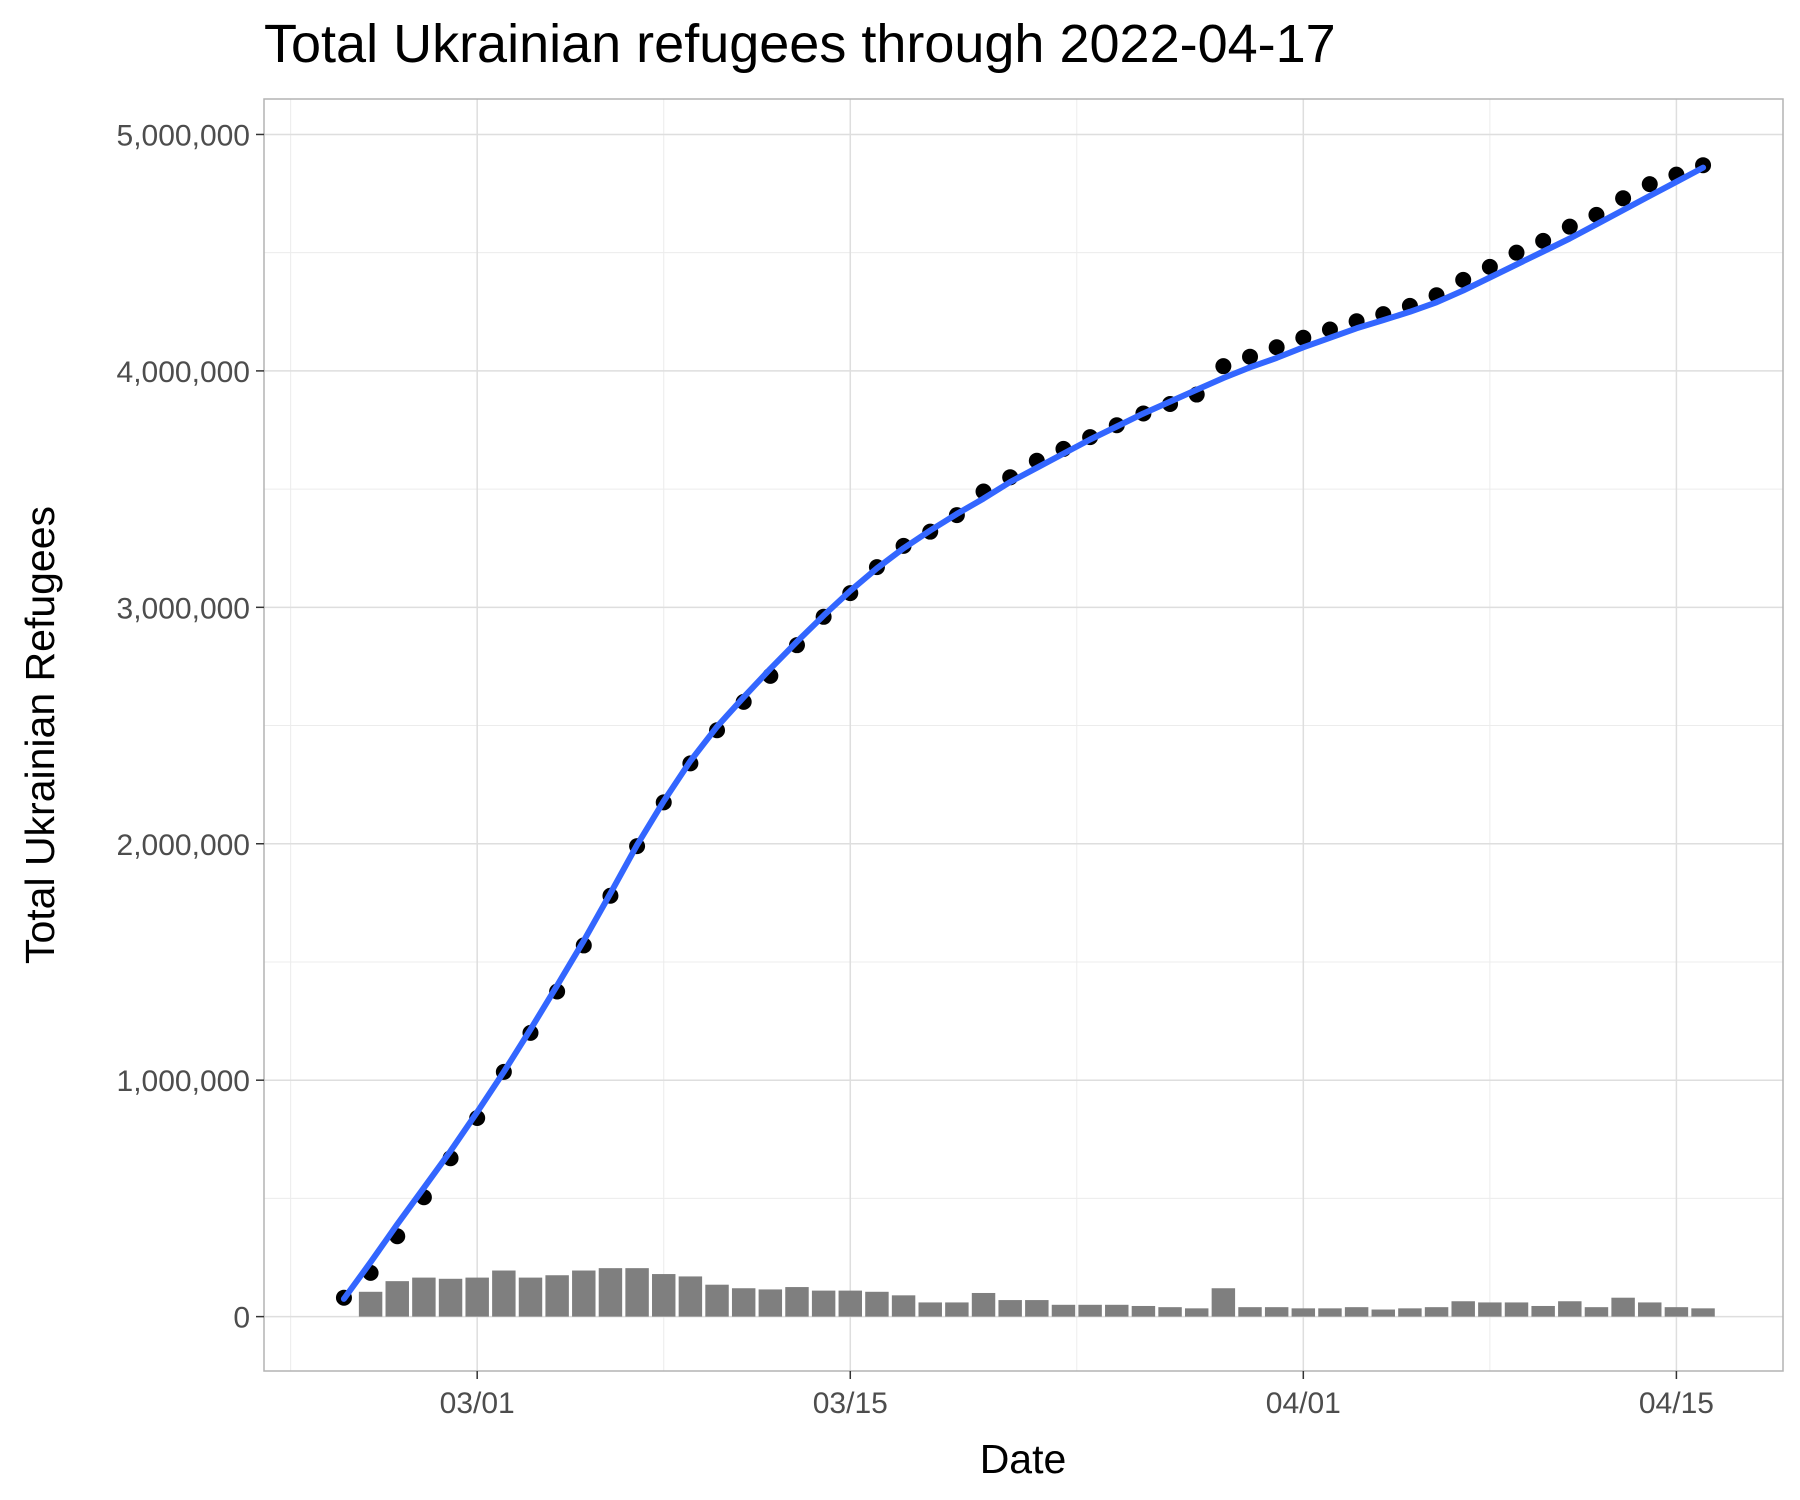  Describe the element at coordinates (183, 845) in the screenshot. I see `y-tick-label: 2,000,000` at that location.